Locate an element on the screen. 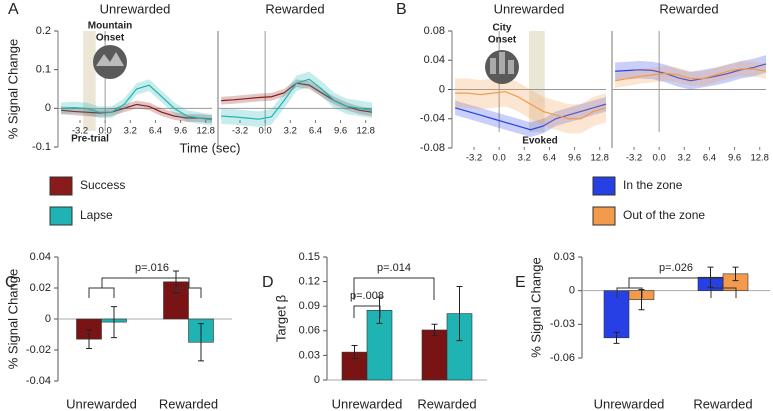  annotation: p=.014 is located at coordinates (394, 268).